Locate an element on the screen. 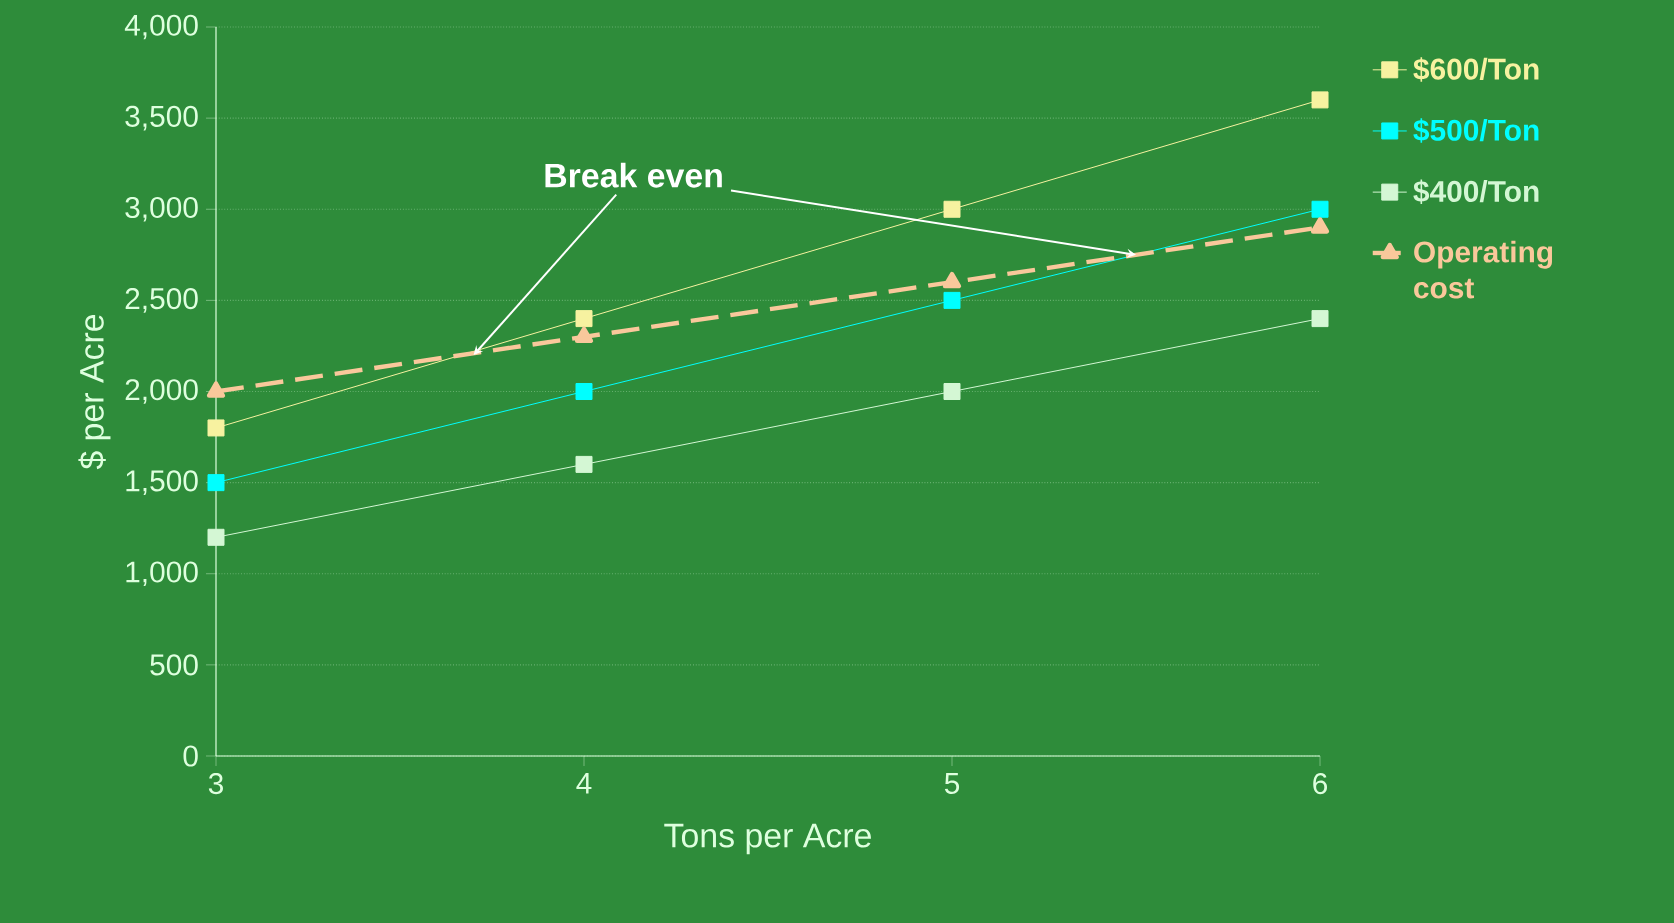 The width and height of the screenshot is (1674, 923). x-tick-label: 4 is located at coordinates (584, 783).